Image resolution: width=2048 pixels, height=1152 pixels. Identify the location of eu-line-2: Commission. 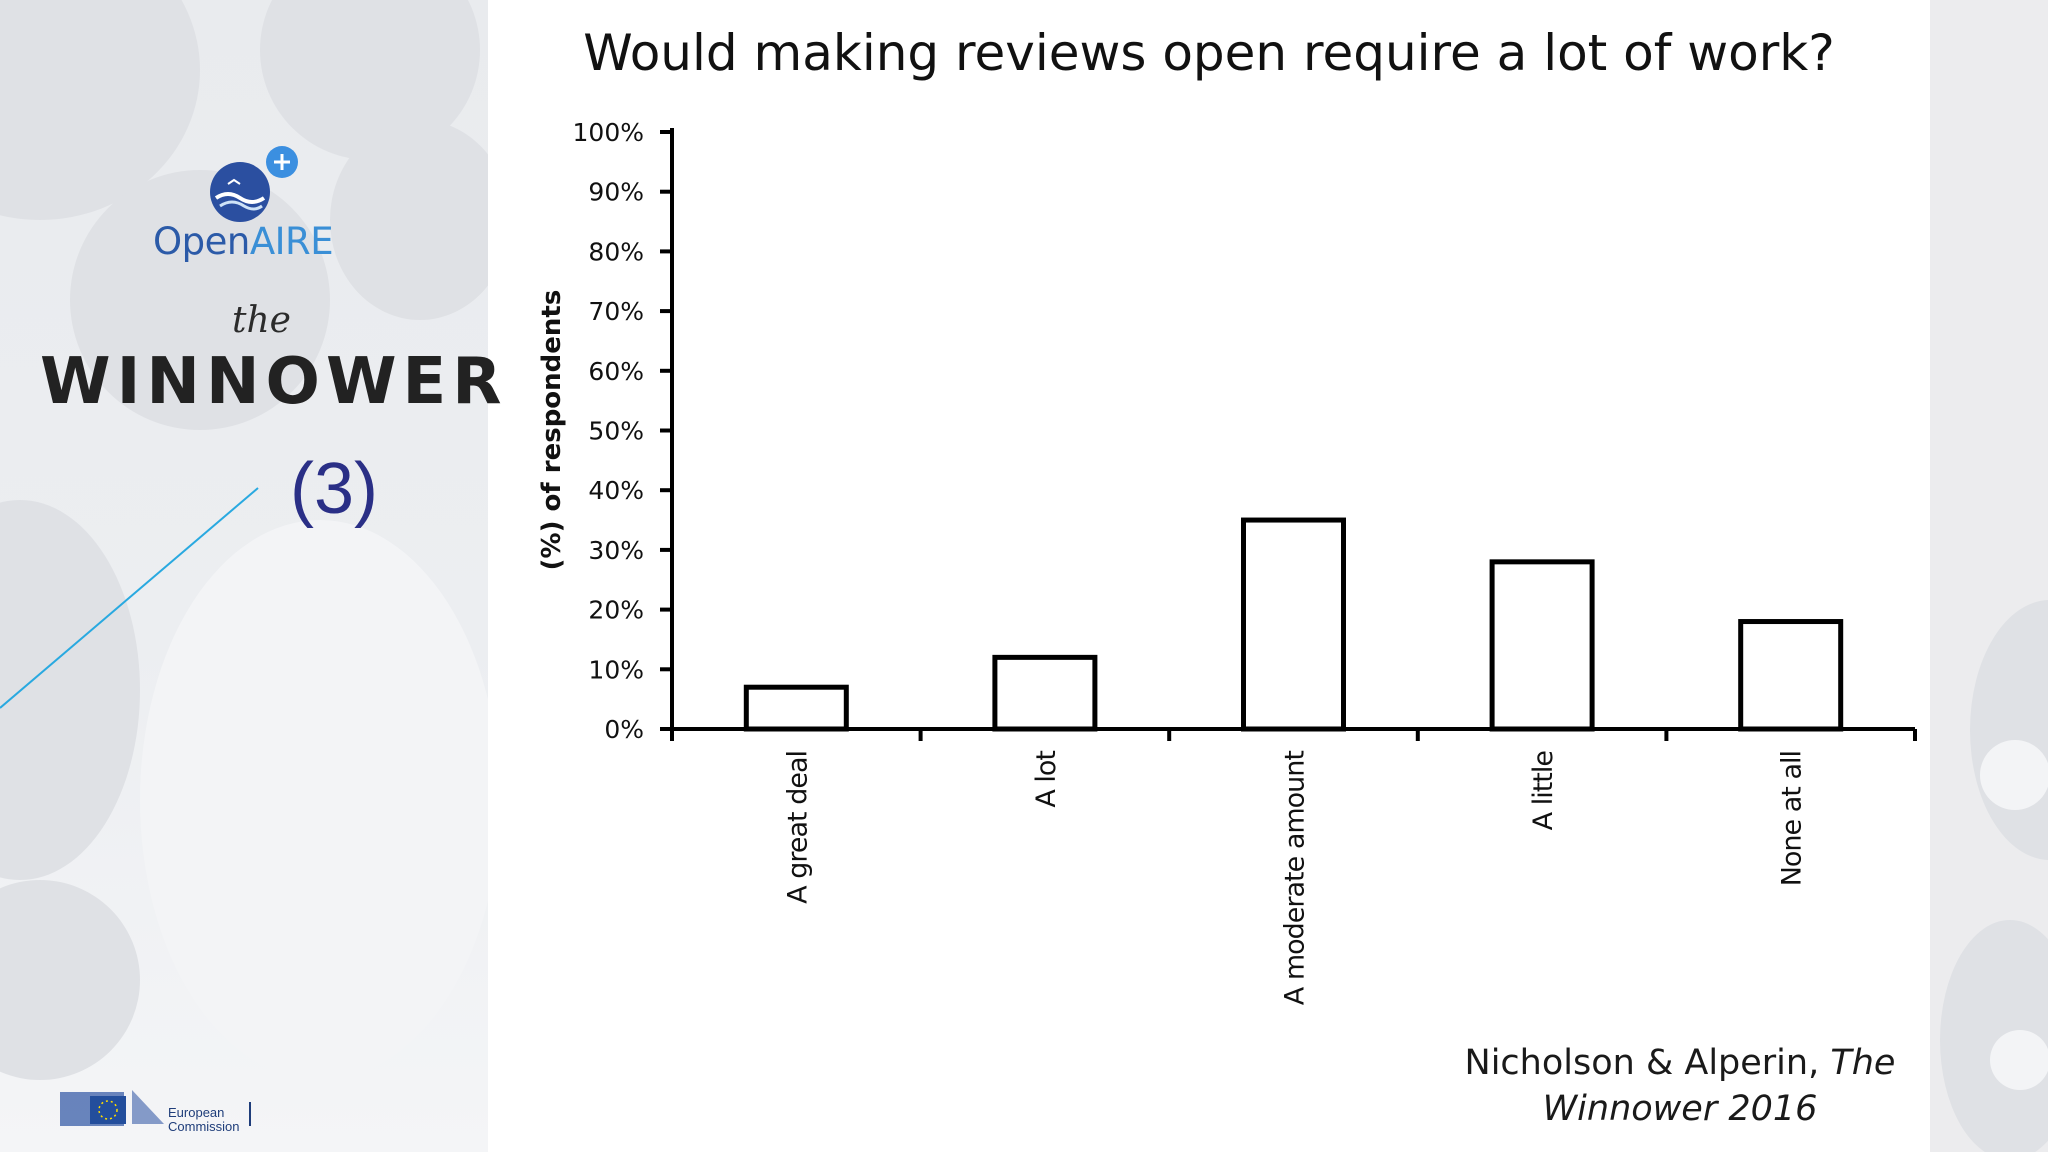
(204, 1126).